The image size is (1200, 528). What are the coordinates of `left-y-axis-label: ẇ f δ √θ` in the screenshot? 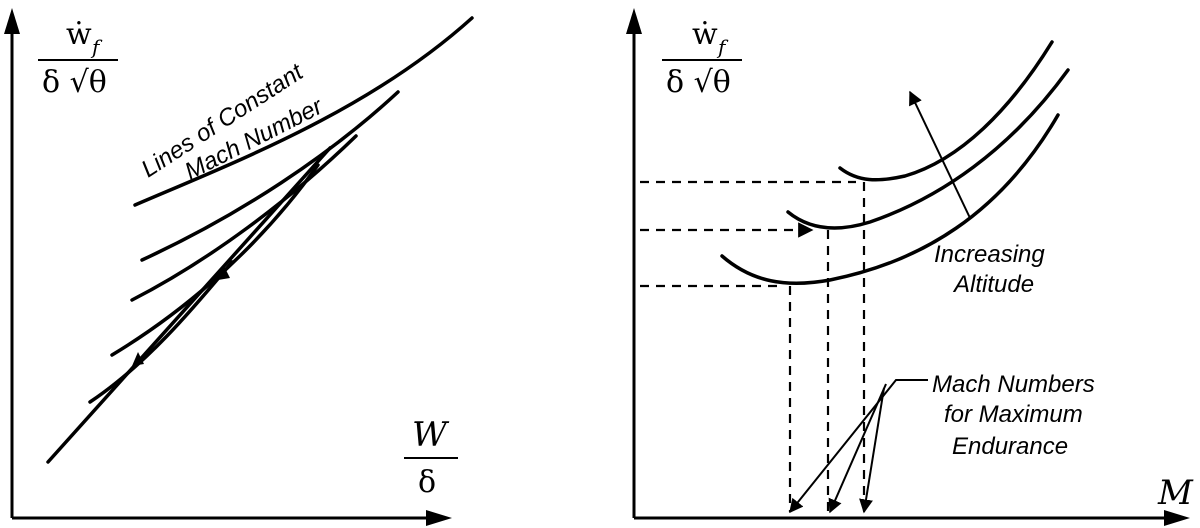 It's located at (78, 58).